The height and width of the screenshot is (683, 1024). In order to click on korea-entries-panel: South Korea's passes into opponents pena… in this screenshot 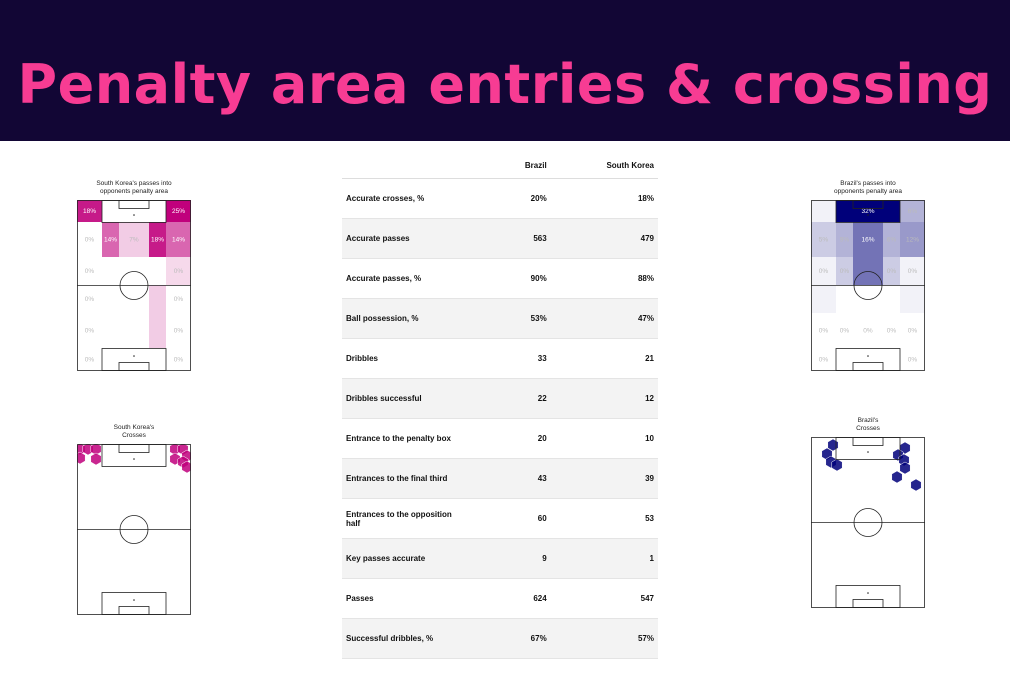, I will do `click(134, 275)`.